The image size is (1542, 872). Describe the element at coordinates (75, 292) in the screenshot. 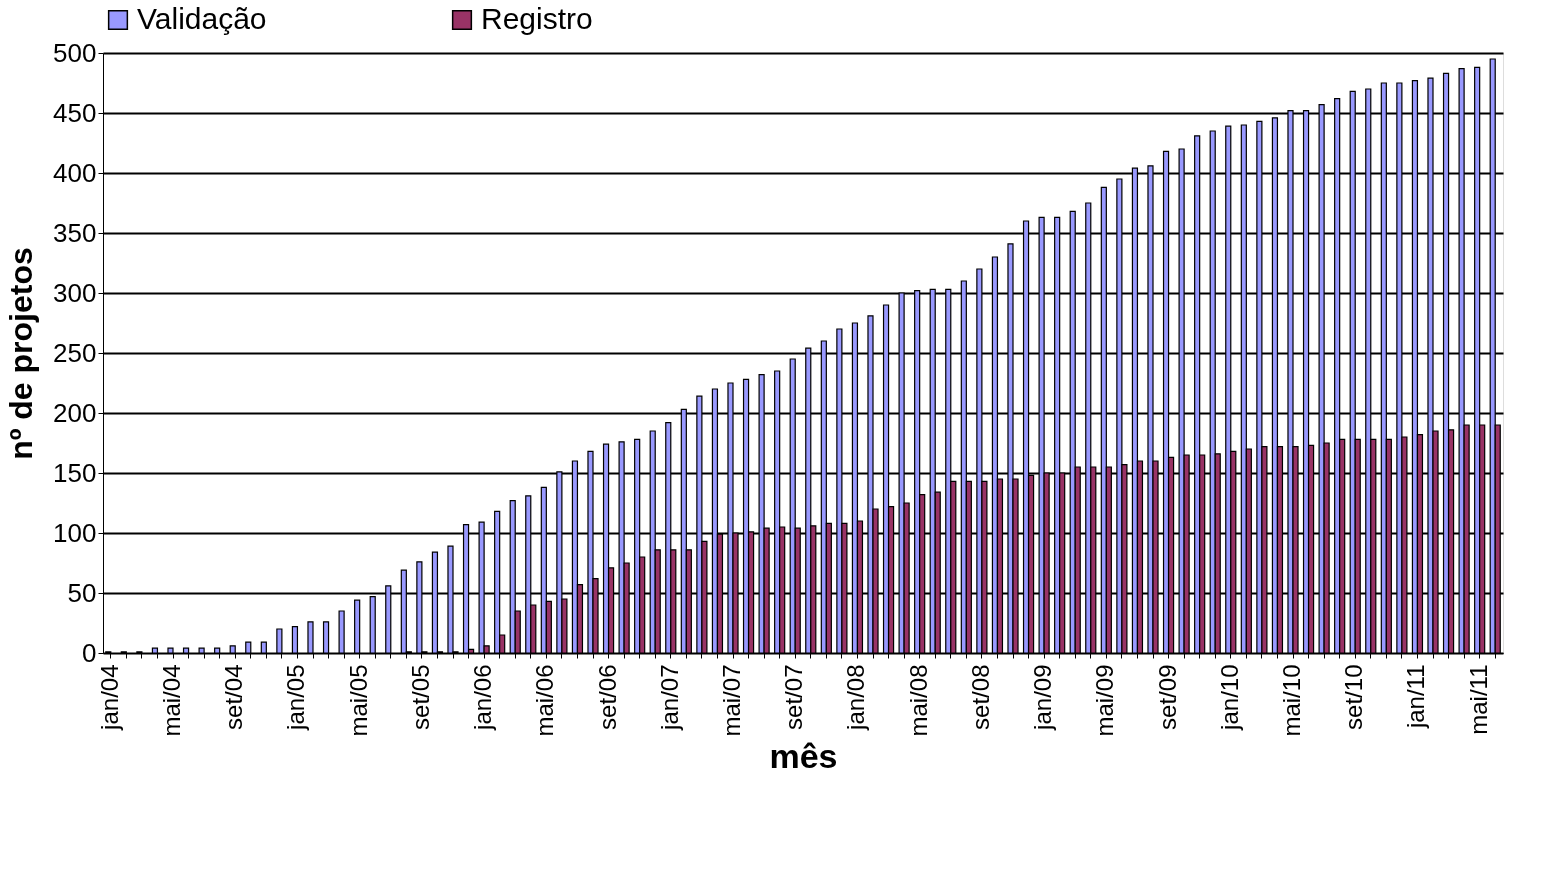

I see `y-tick-label: 300` at that location.